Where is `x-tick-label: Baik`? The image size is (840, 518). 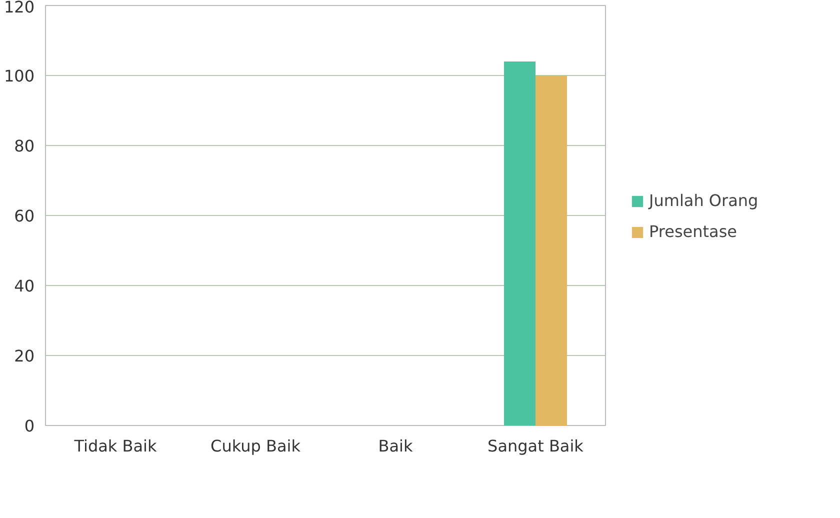 x-tick-label: Baik is located at coordinates (396, 446).